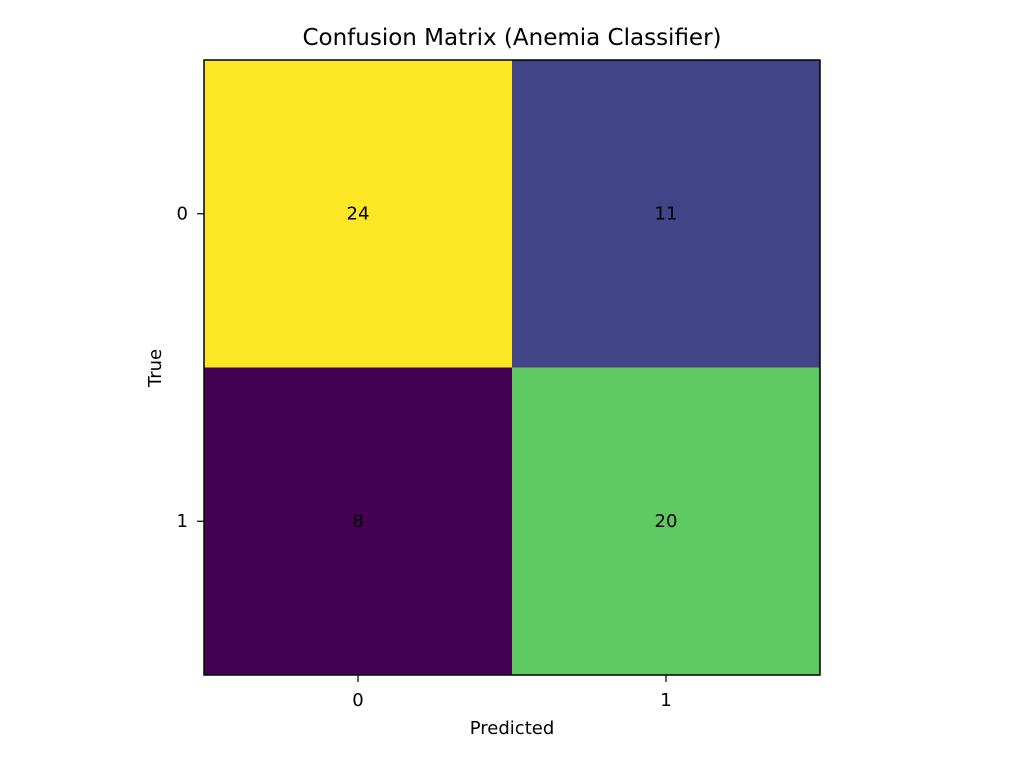 This screenshot has height=768, width=1024. I want to click on x-tick-label-0: 0, so click(357, 700).